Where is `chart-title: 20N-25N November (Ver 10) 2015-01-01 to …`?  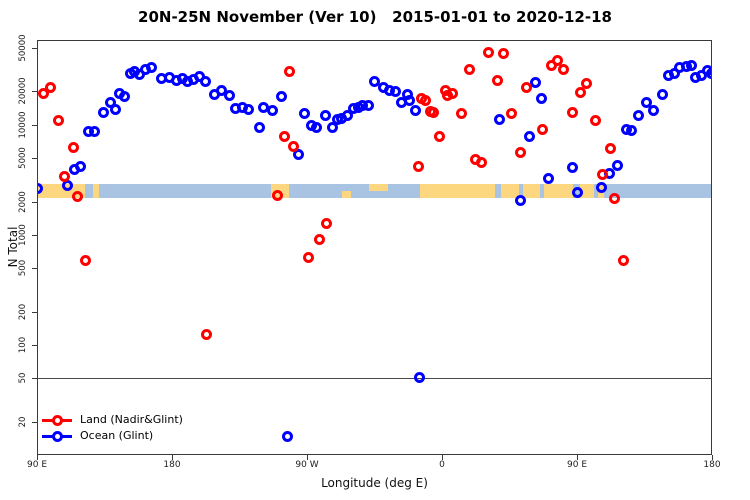 chart-title: 20N-25N November (Ver 10) 2015-01-01 to … is located at coordinates (375, 17).